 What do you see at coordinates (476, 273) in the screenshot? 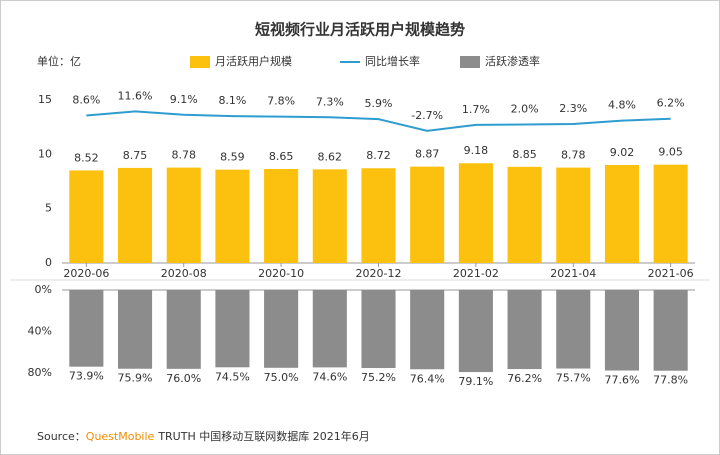
I see `x-tick-label: 2021-02` at bounding box center [476, 273].